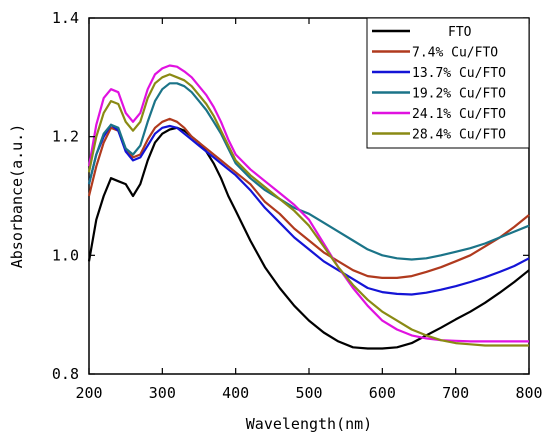  Describe the element at coordinates (17, 196) in the screenshot. I see `y-axis-title: Absorbance(a.u.)` at that location.